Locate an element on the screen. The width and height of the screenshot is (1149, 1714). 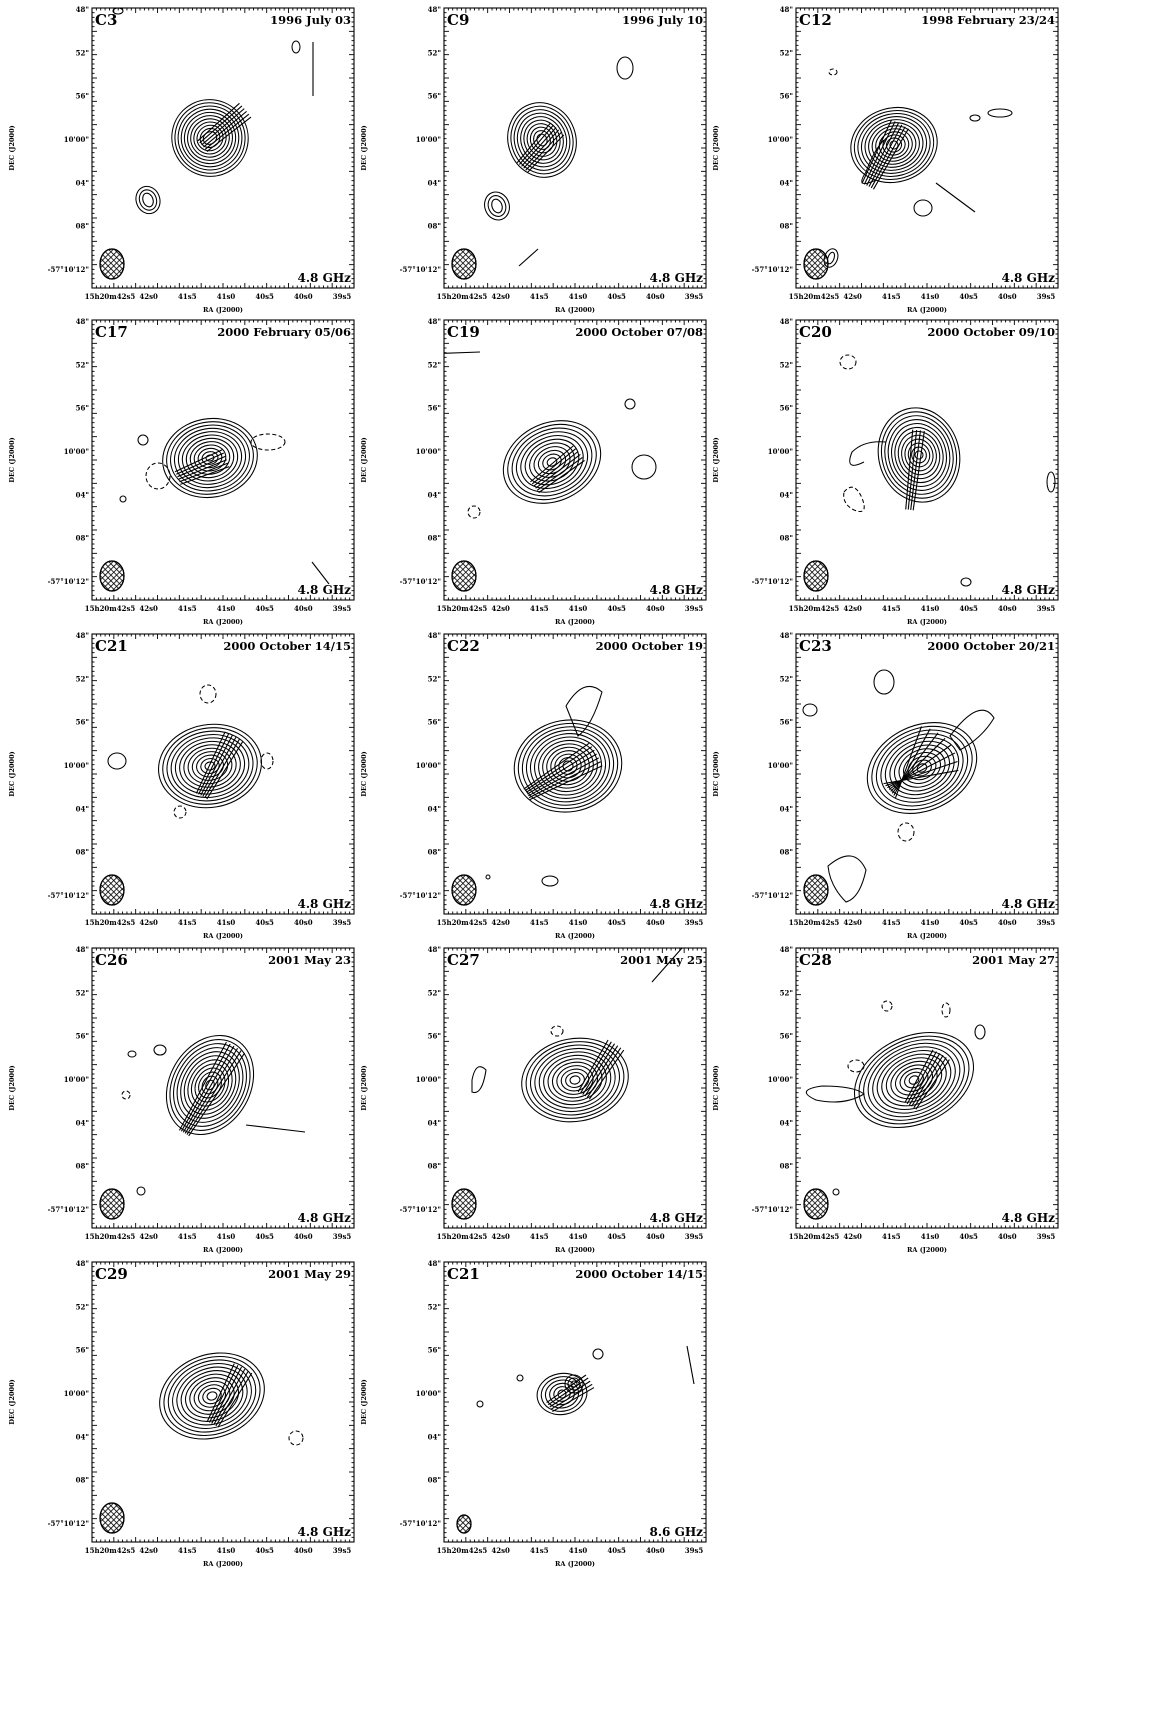
panel-date: 2001 May 25 is located at coordinates (661, 960).